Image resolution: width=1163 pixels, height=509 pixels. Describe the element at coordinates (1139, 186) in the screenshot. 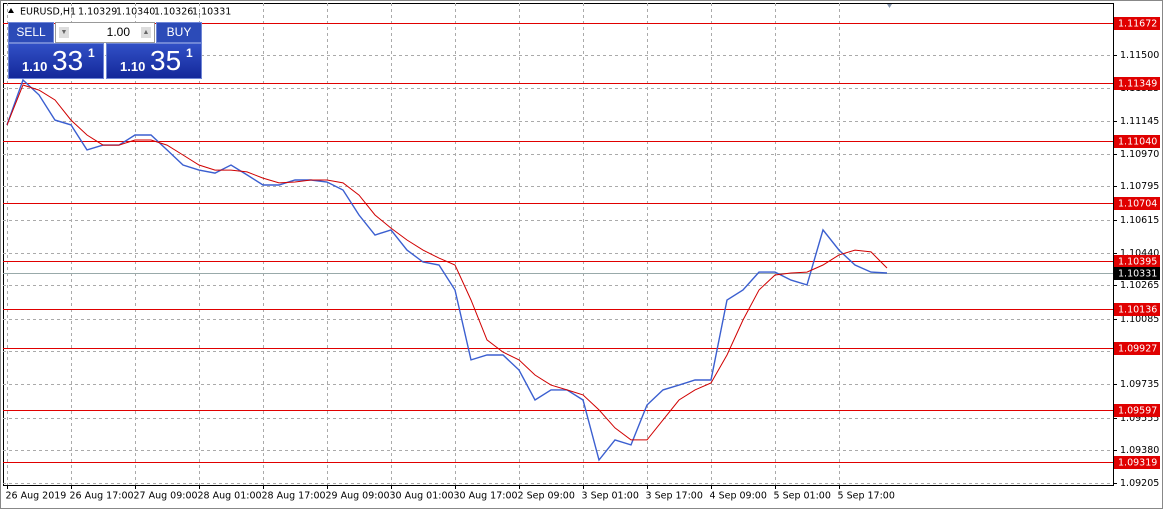

I see `y-tick-label: 1.10795` at that location.